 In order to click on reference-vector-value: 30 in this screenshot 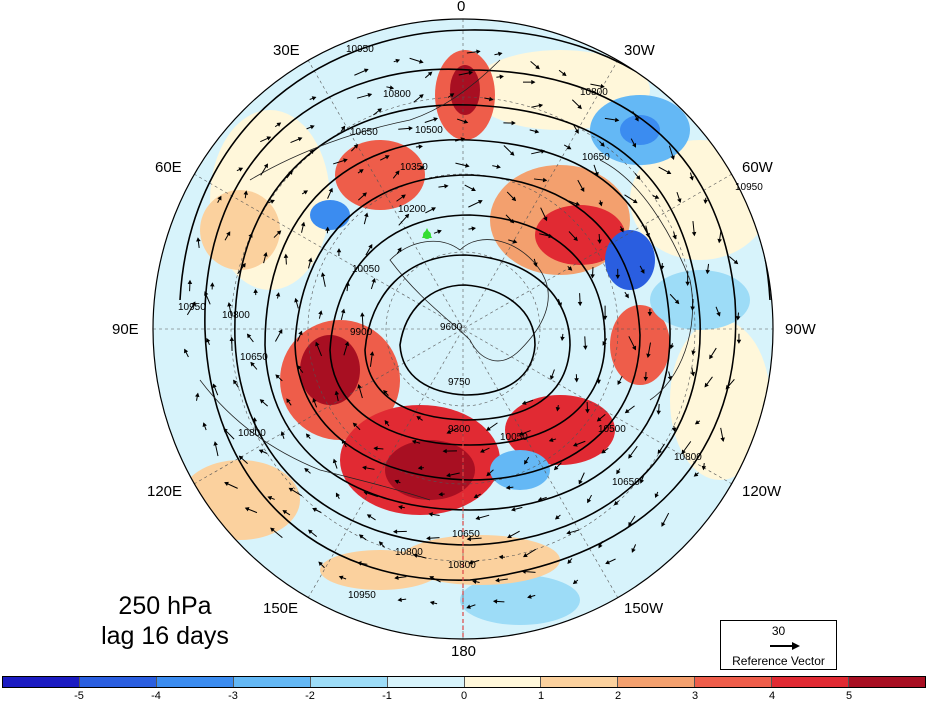, I will do `click(778, 631)`.